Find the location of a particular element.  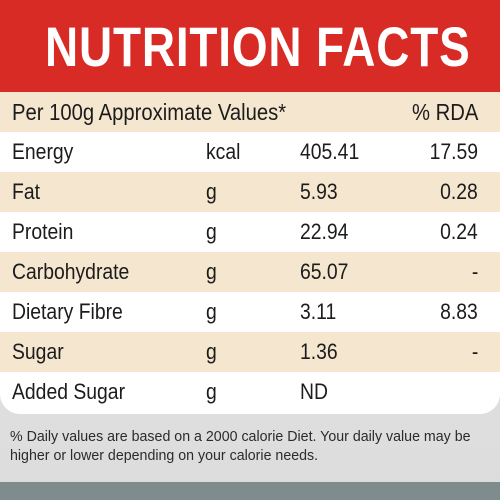

nutrient-name: Sugar is located at coordinates (38, 351).